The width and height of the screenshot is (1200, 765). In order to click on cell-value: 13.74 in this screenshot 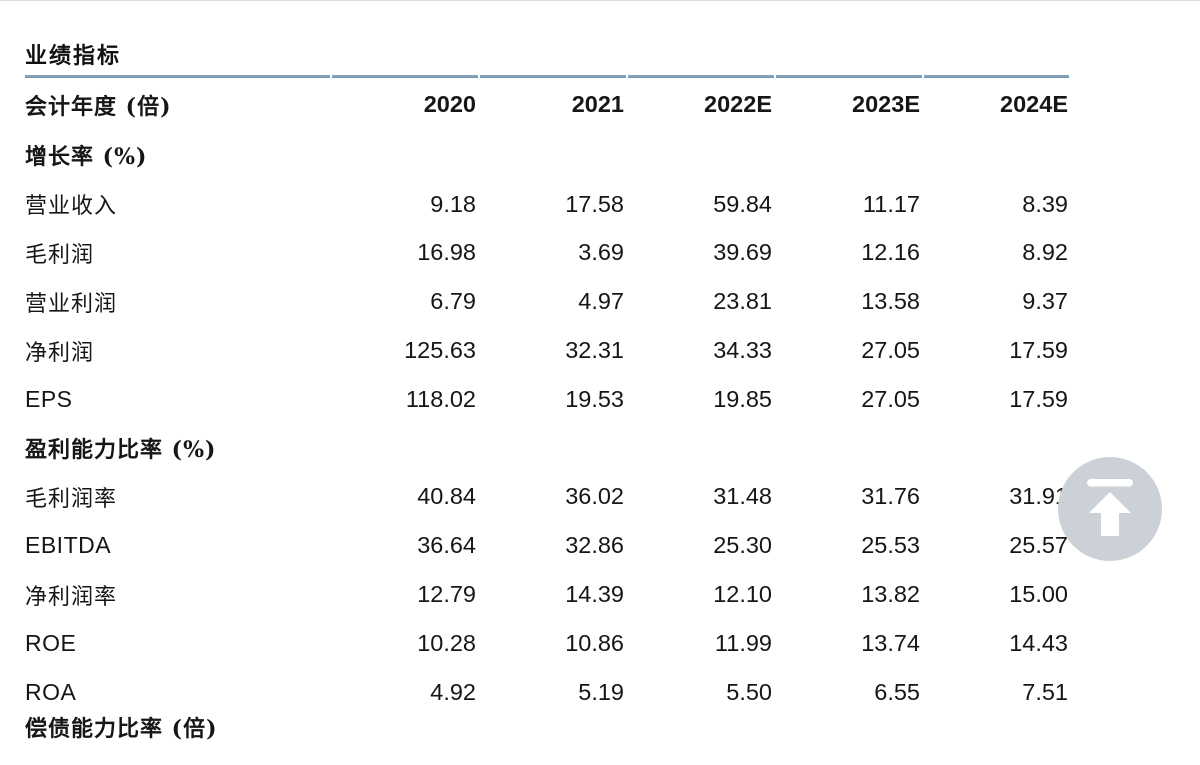, I will do `click(890, 642)`.